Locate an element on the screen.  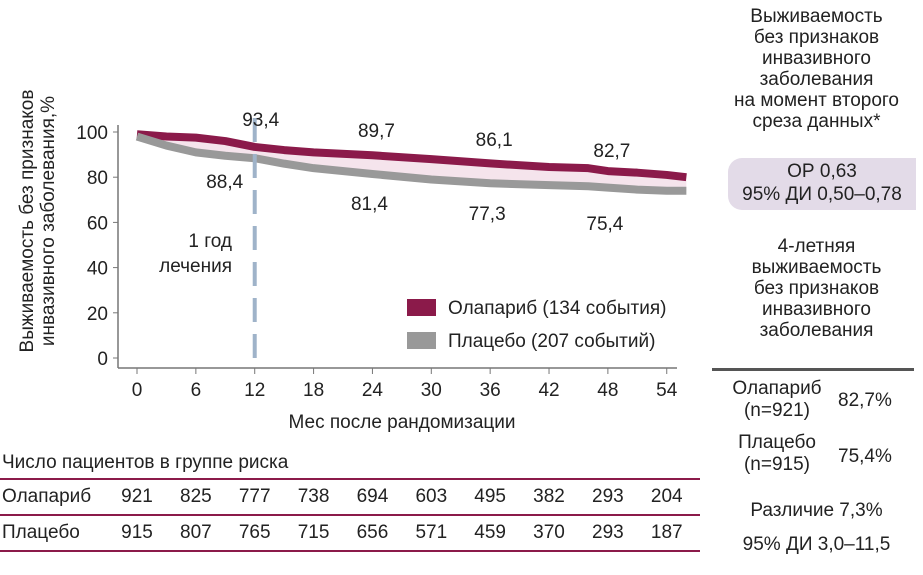
y-tick-label: 40 is located at coordinates (97, 269).